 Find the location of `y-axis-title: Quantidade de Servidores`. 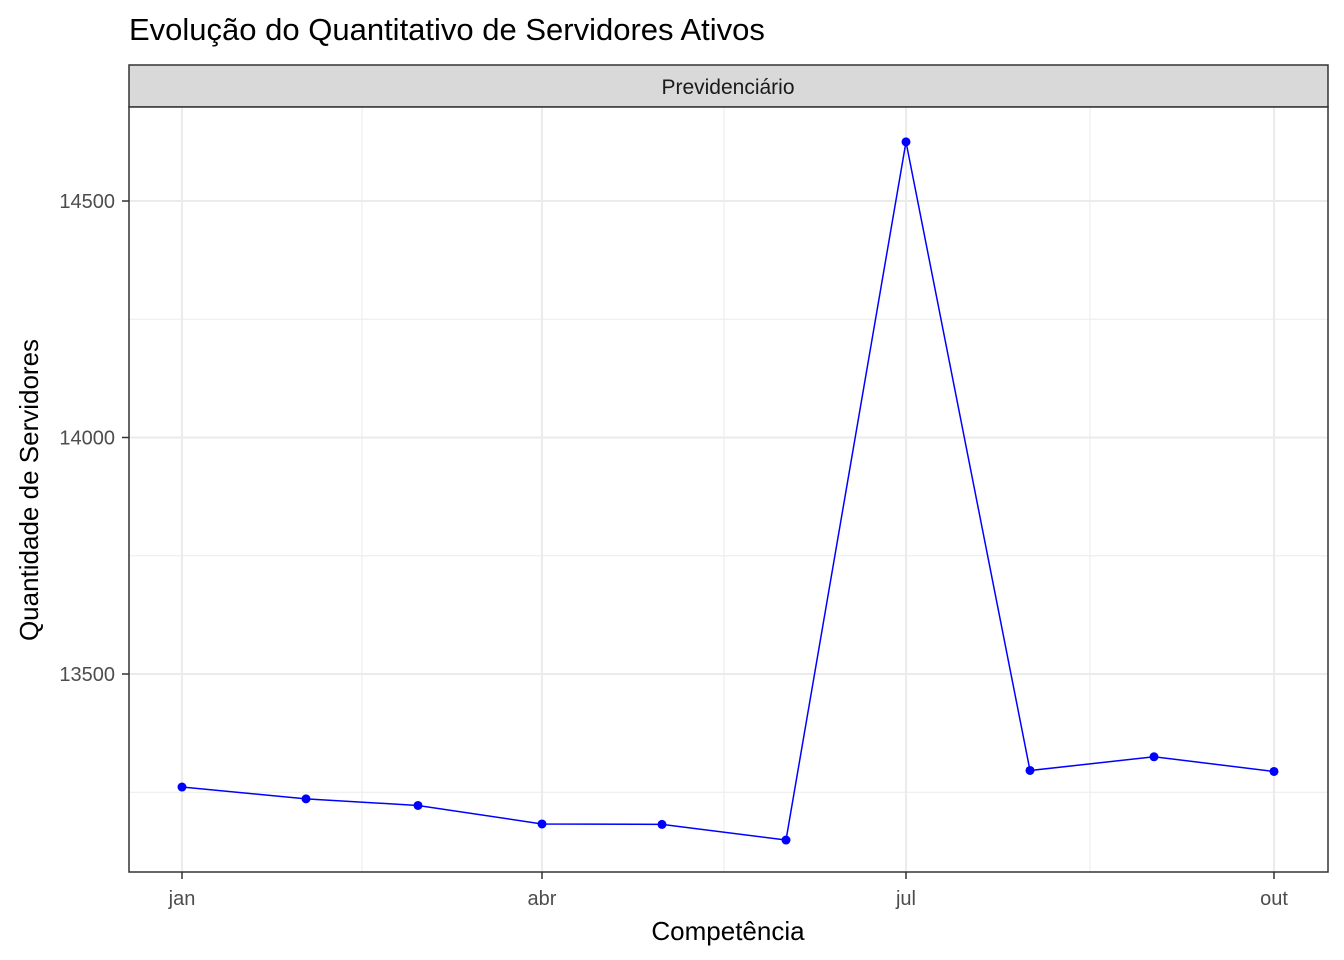

y-axis-title: Quantidade de Servidores is located at coordinates (29, 490).